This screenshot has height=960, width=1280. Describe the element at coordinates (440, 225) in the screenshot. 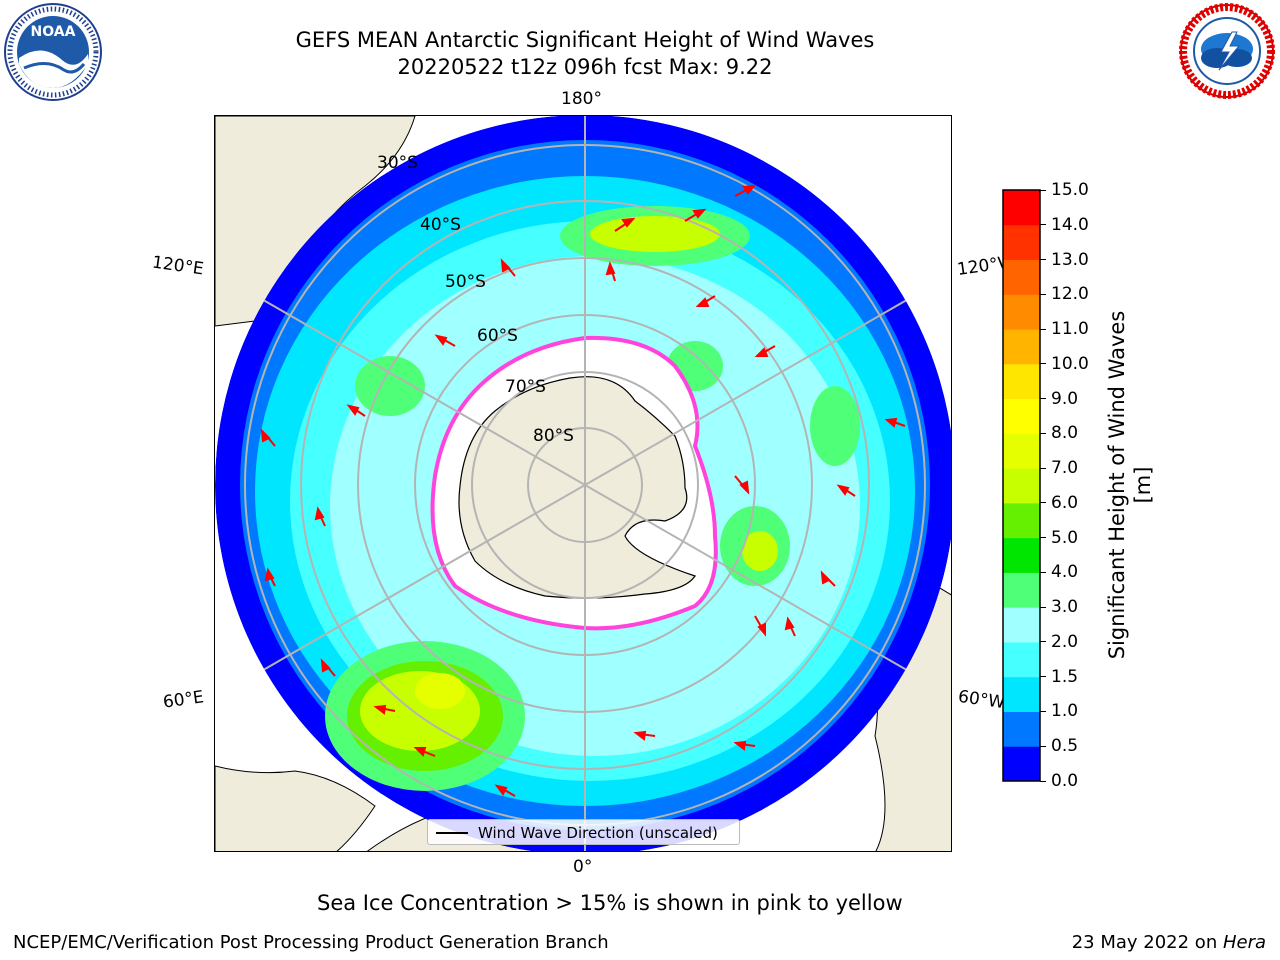

I see `lat-label-40s: 40°S` at that location.